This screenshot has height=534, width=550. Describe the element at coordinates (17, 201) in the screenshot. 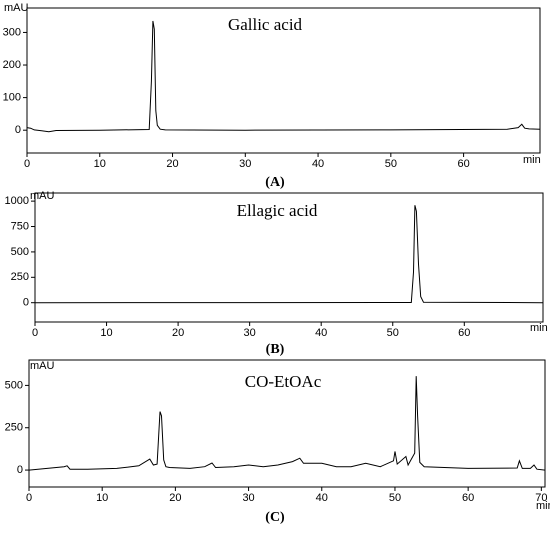

I see `y-tick-label: 1000` at that location.